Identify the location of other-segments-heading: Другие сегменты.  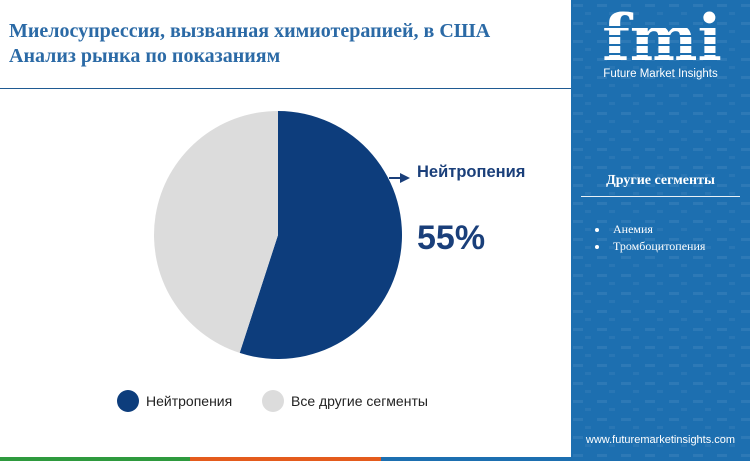
(660, 180).